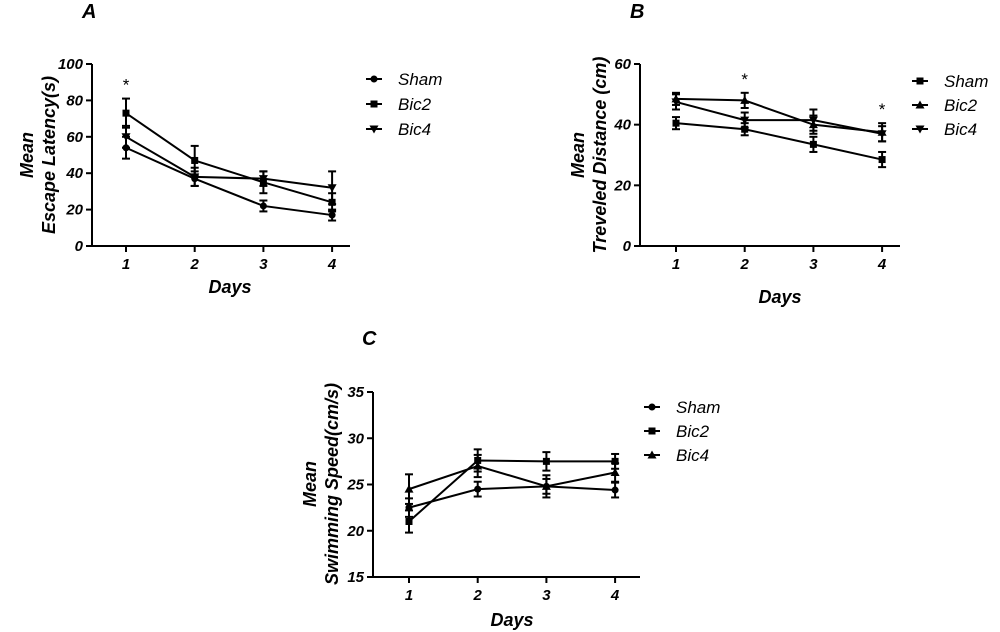 This screenshot has height=632, width=1000. What do you see at coordinates (355, 485) in the screenshot?
I see `y-tick-label: 25` at bounding box center [355, 485].